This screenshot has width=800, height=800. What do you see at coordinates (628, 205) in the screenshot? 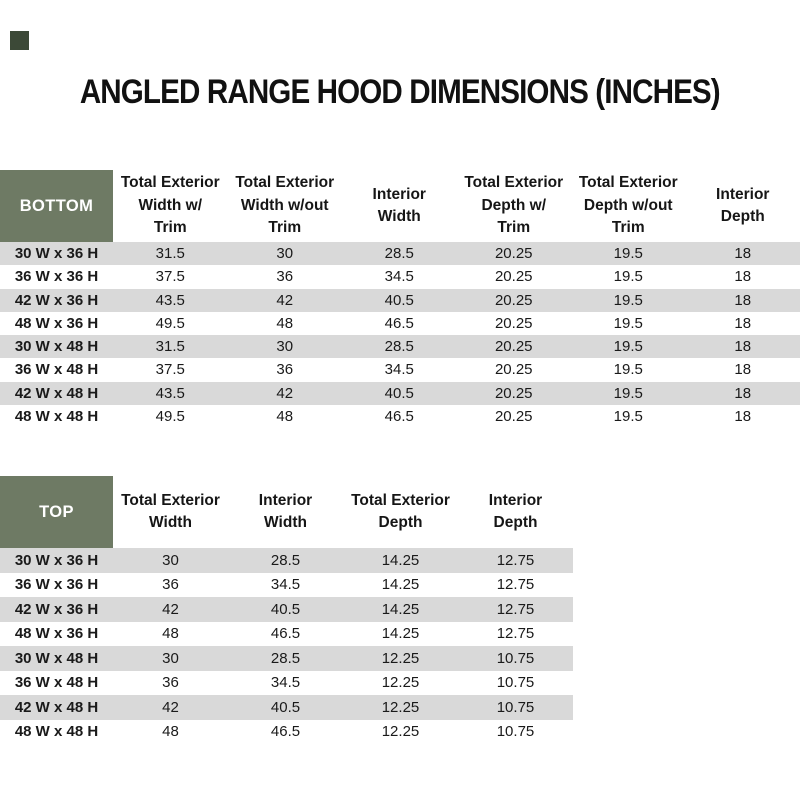
I see `column-header: Total Exterior Depth w/out Trim` at bounding box center [628, 205].